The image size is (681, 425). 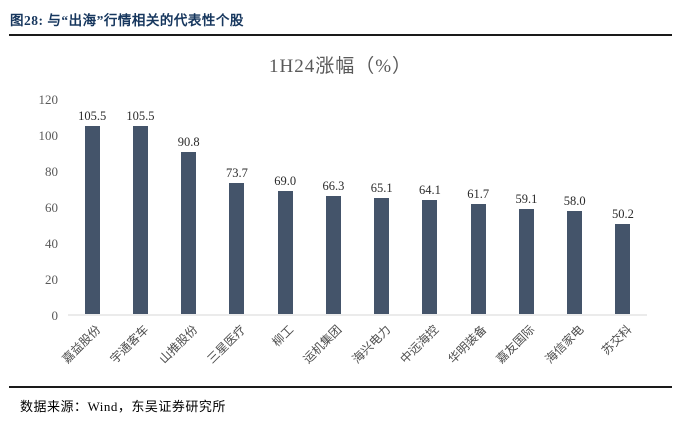 What do you see at coordinates (51, 279) in the screenshot?
I see `y-tick: 20` at bounding box center [51, 279].